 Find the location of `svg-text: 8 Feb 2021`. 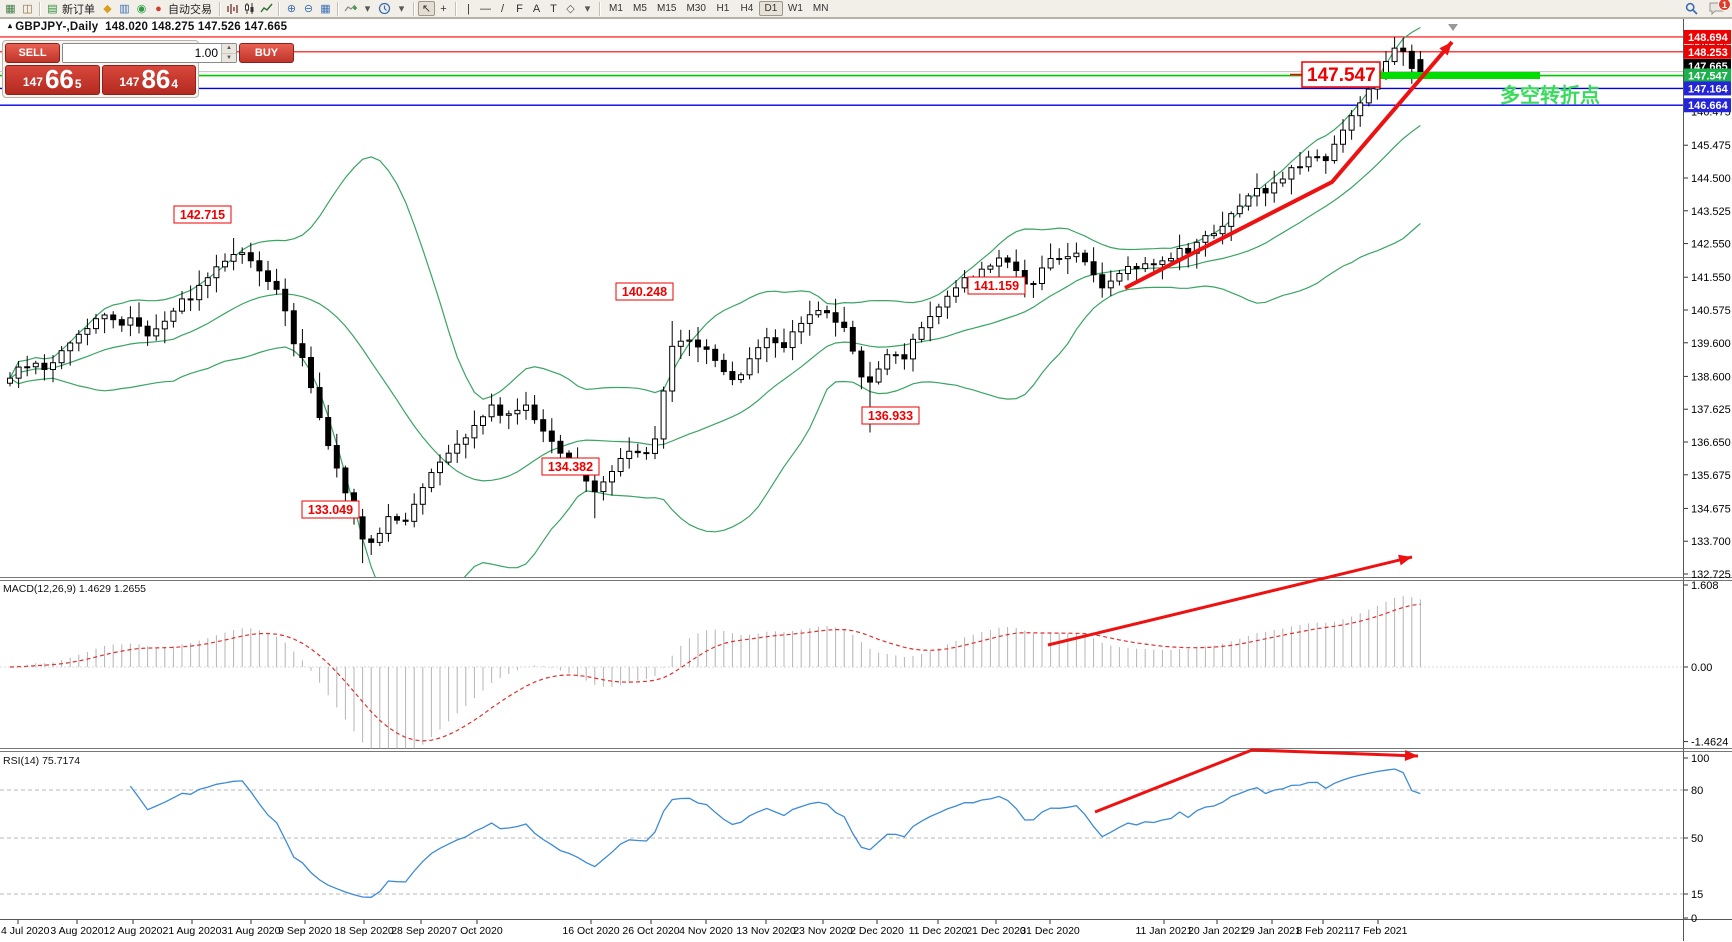

svg-text: 8 Feb 2021 is located at coordinates (1322, 931).